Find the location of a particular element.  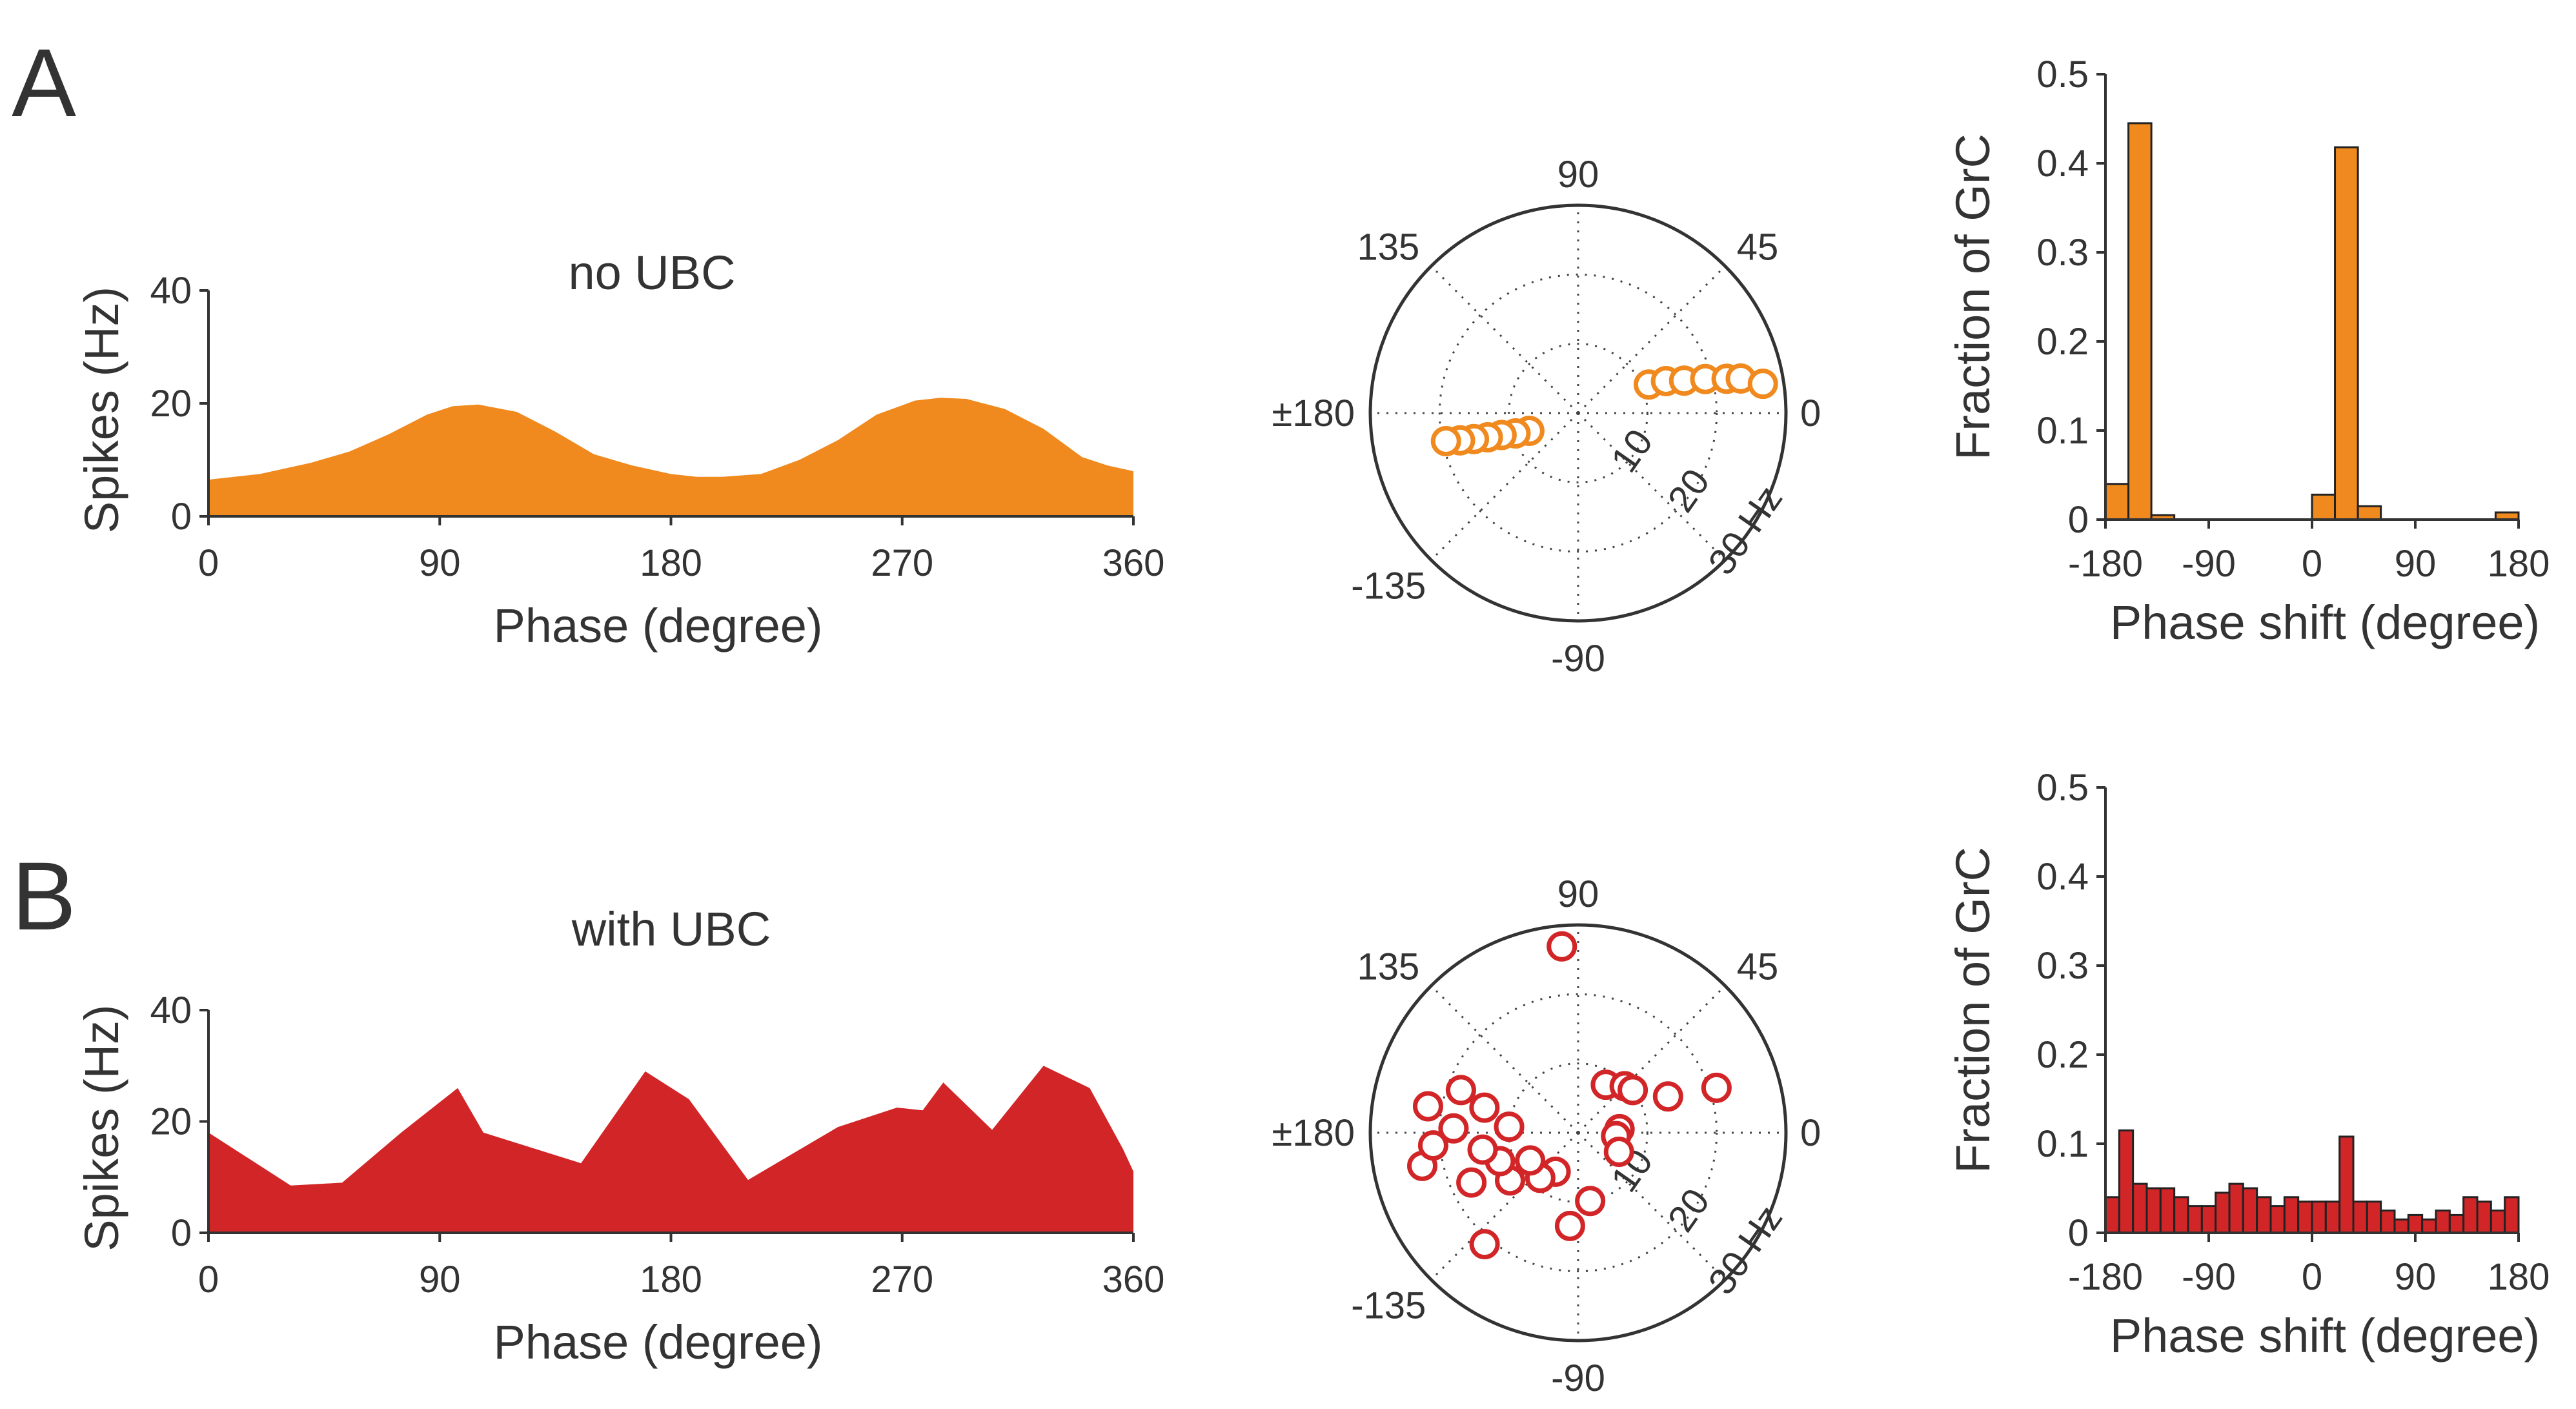

y-tick-label: 40 is located at coordinates (171, 1010).